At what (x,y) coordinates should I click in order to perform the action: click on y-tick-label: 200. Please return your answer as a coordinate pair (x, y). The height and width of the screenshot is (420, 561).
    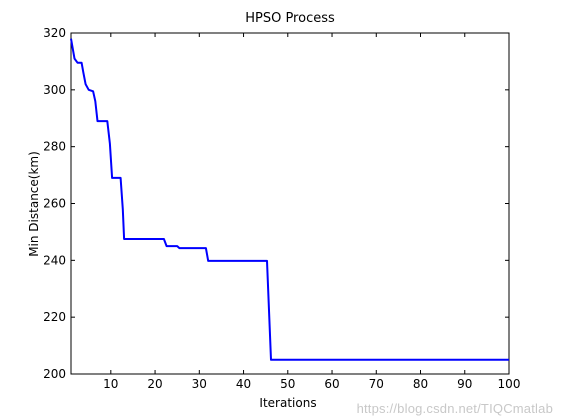
    Looking at the image, I should click on (54, 374).